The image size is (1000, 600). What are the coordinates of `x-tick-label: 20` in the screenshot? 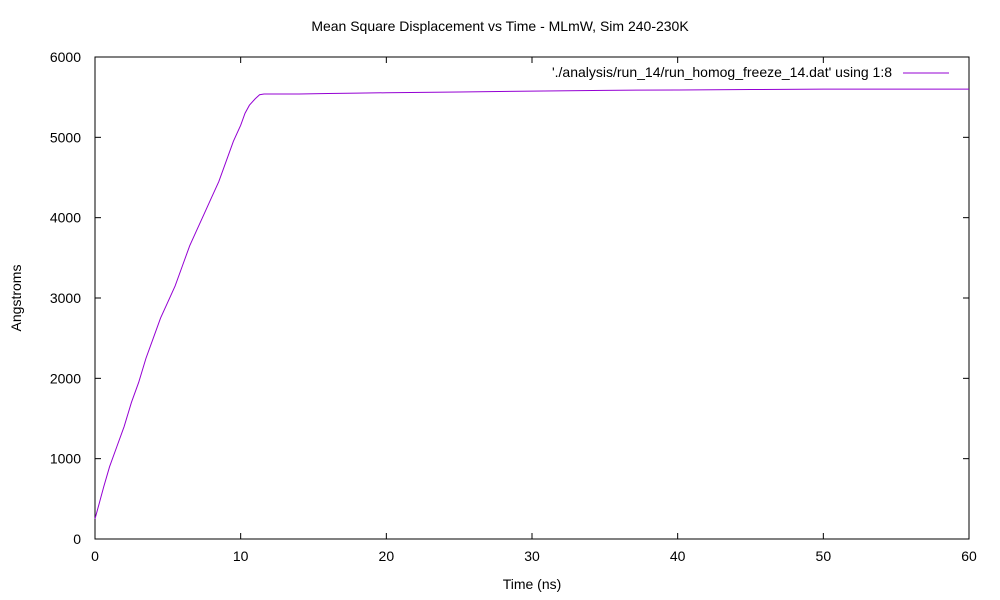 It's located at (387, 556).